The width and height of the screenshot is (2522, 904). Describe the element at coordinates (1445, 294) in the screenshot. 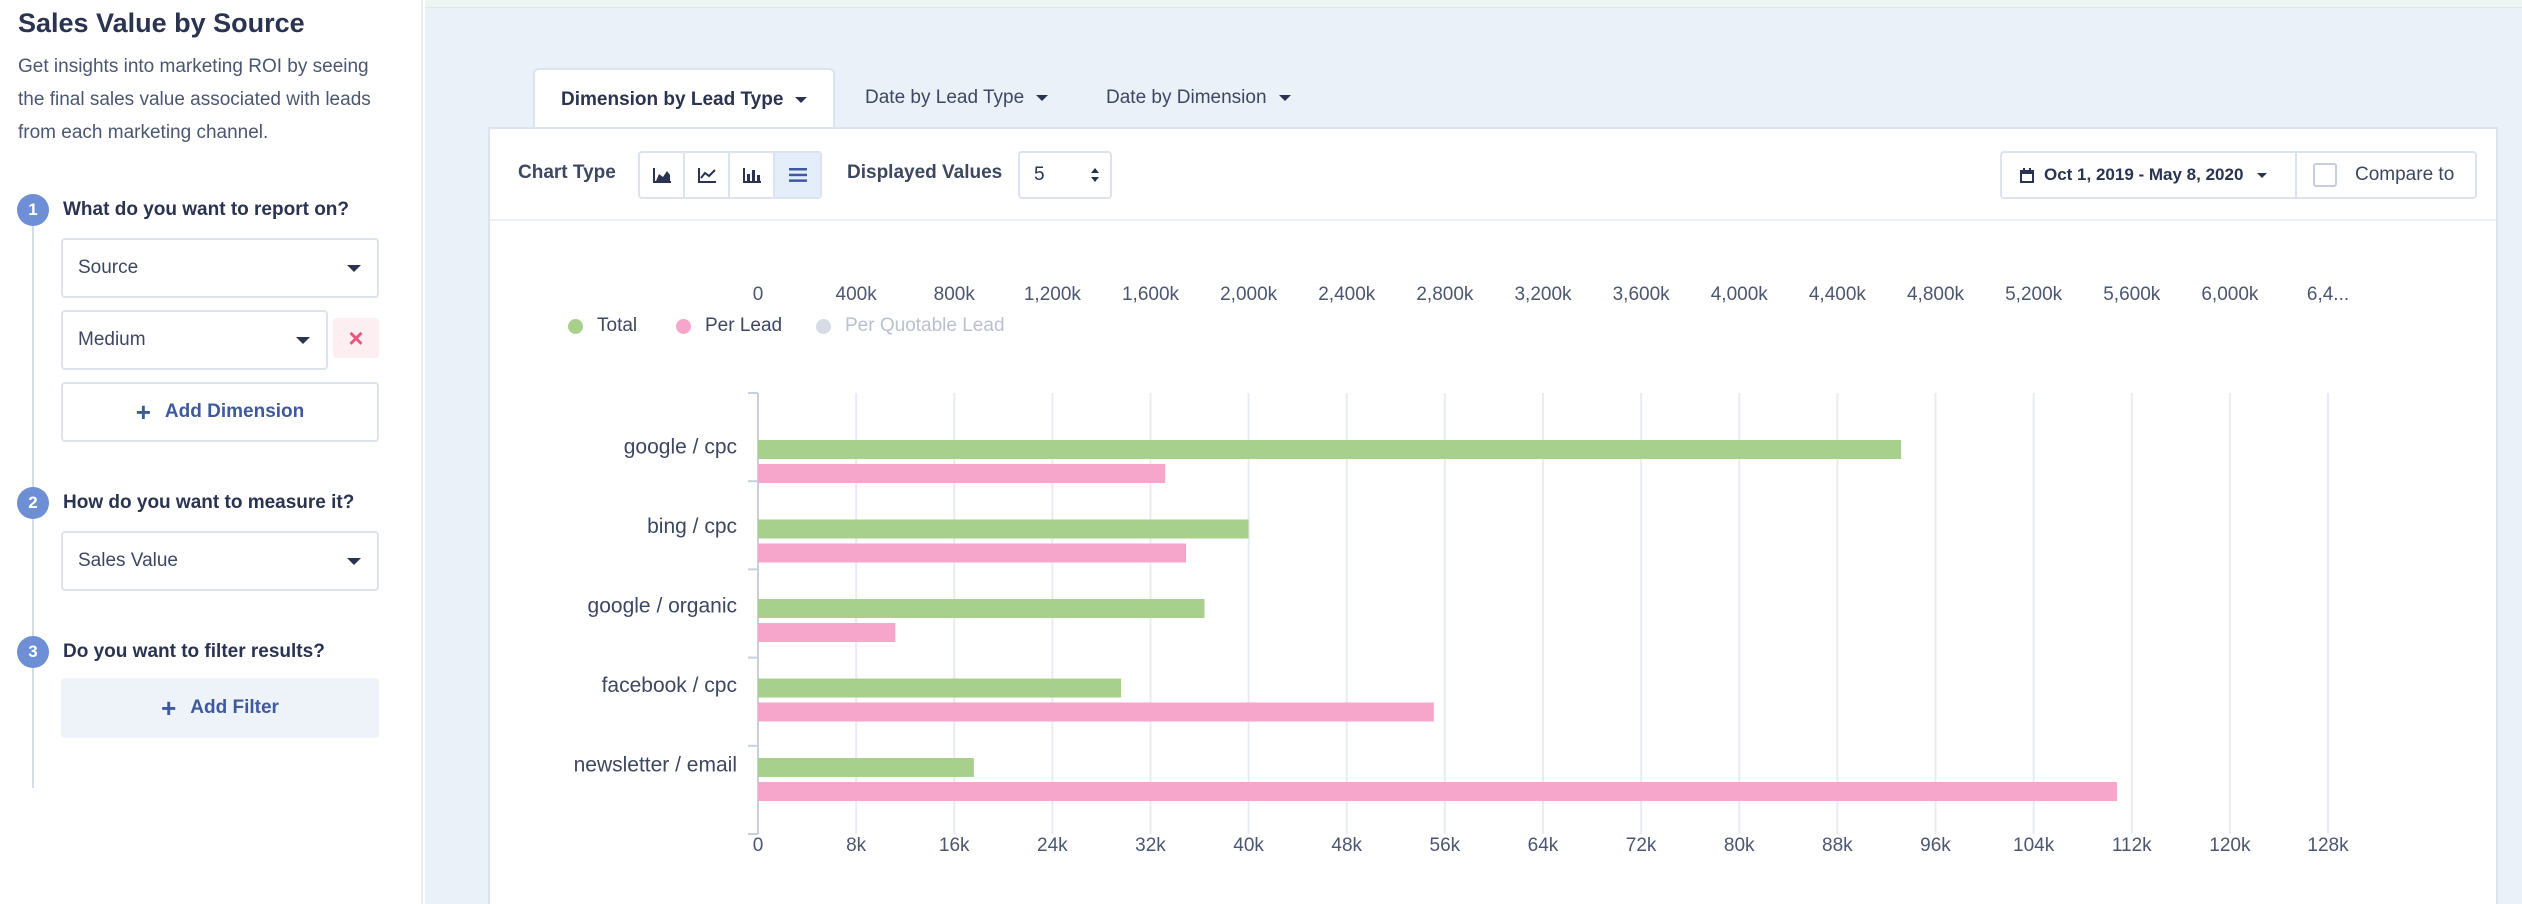

I see `top-axis-tick-label: 2,800k` at that location.